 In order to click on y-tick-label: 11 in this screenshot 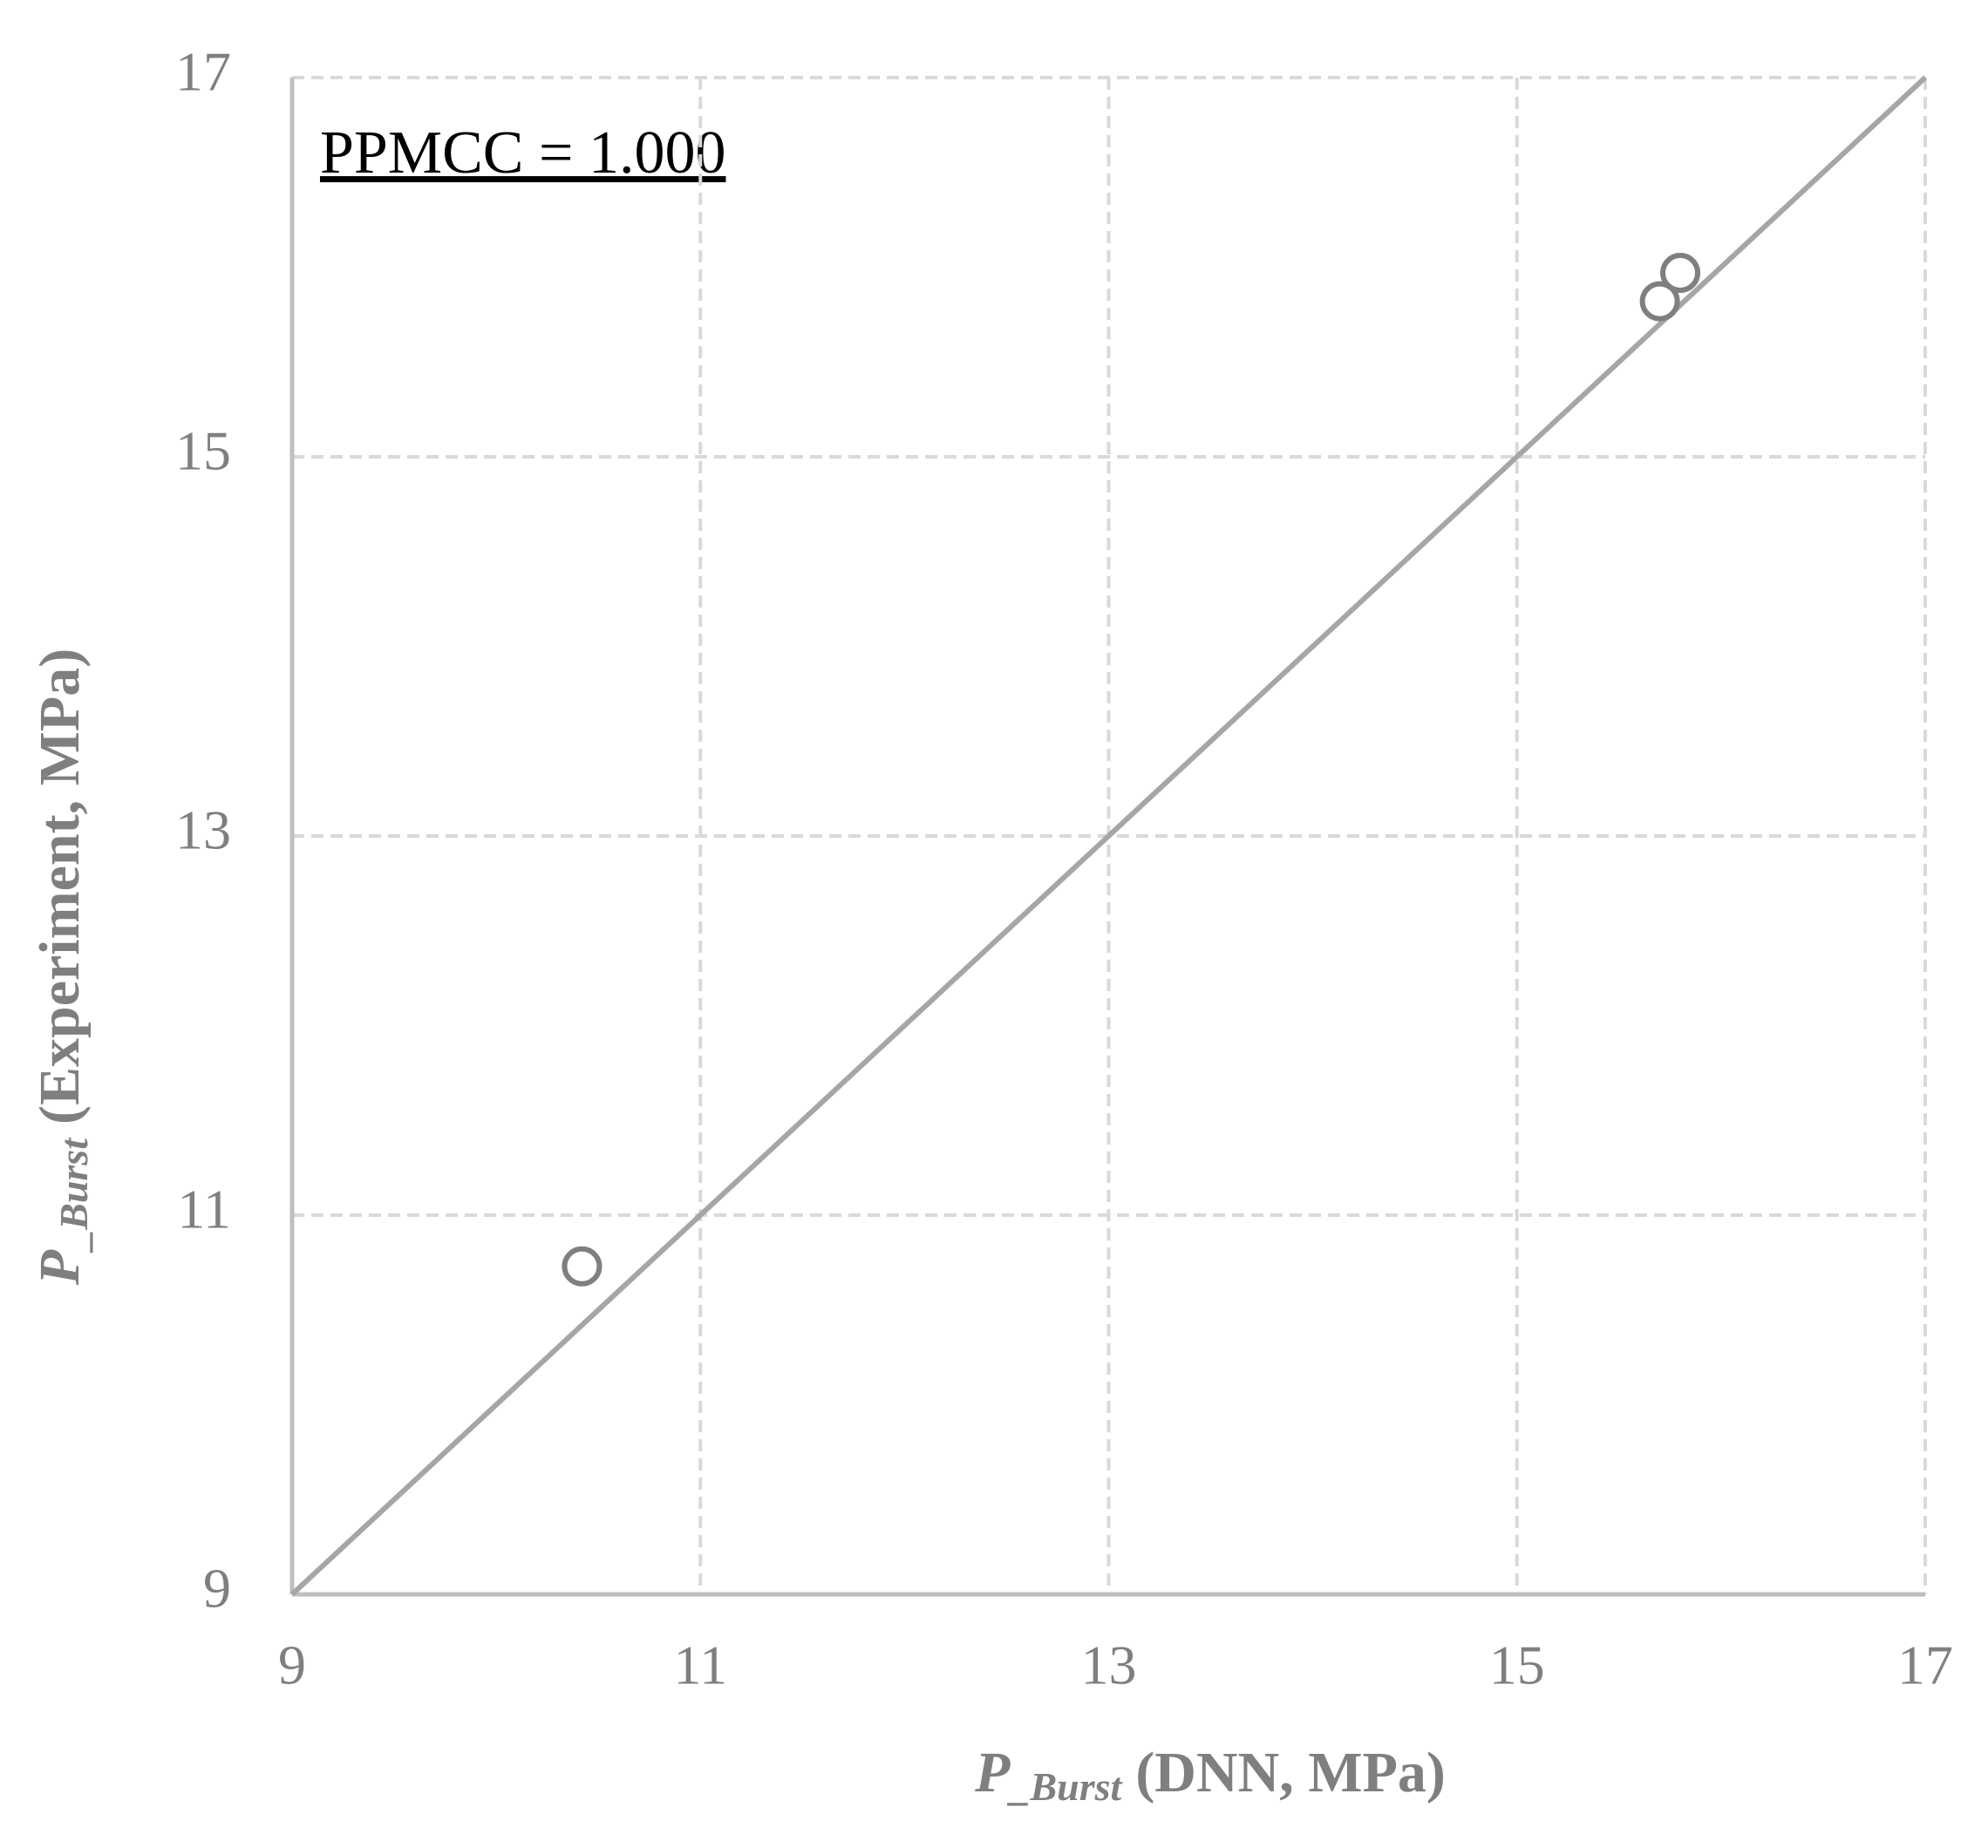, I will do `click(204, 1209)`.